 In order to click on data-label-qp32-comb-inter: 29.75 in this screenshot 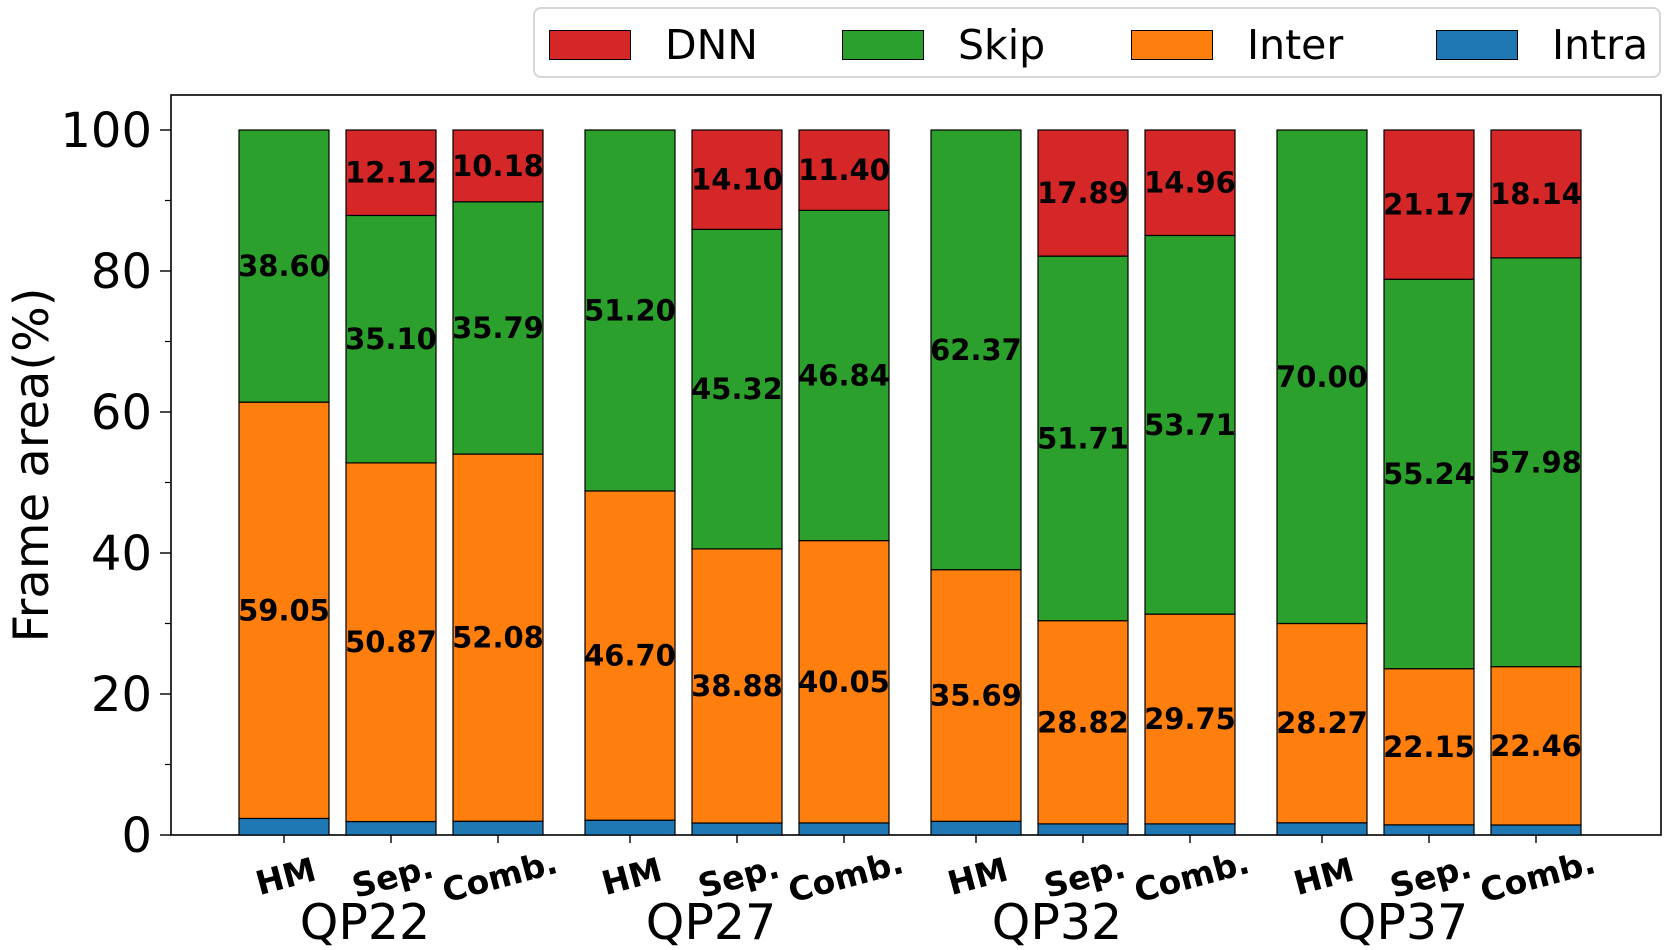, I will do `click(1190, 719)`.